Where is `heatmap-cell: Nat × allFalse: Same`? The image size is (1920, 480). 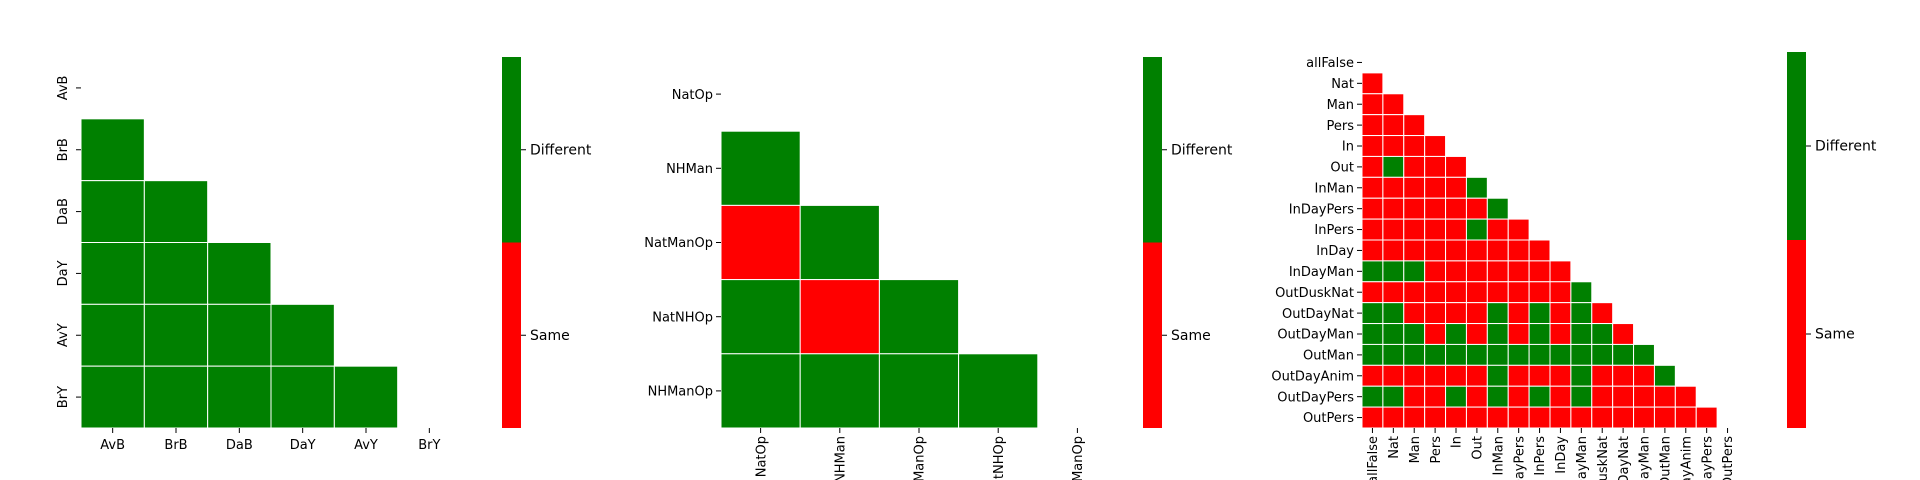
heatmap-cell: Nat × allFalse: Same is located at coordinates (1372, 83).